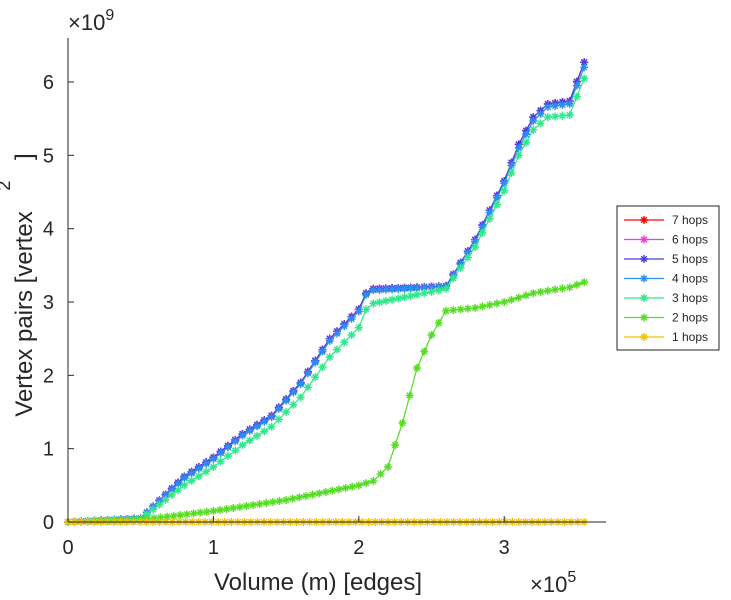 This screenshot has height=600, width=731. I want to click on svg-text:Vertex pairs [vertex 2: Vertex pairs [vertex 2 ], so click(19, 284).